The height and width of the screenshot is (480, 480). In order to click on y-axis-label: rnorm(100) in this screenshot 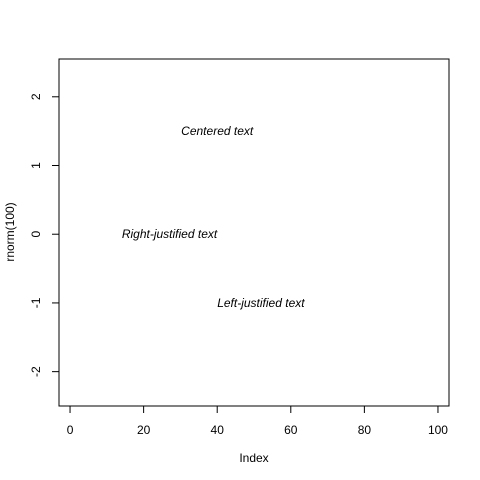, I will do `click(10, 231)`.